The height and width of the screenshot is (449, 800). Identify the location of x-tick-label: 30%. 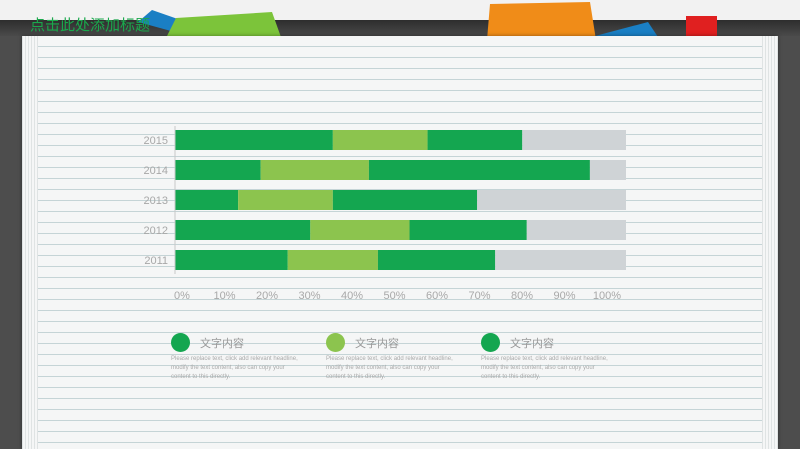
(309, 296).